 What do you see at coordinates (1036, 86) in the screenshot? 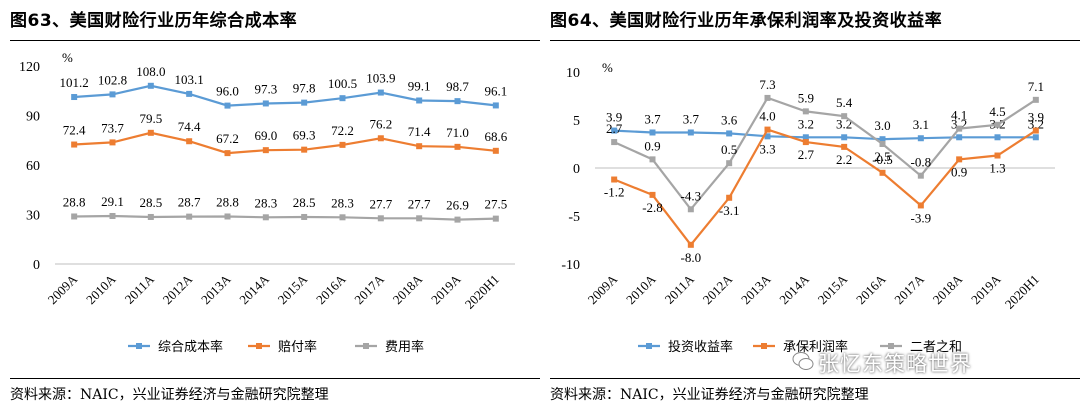
I see `data-label: 7.1` at bounding box center [1036, 86].